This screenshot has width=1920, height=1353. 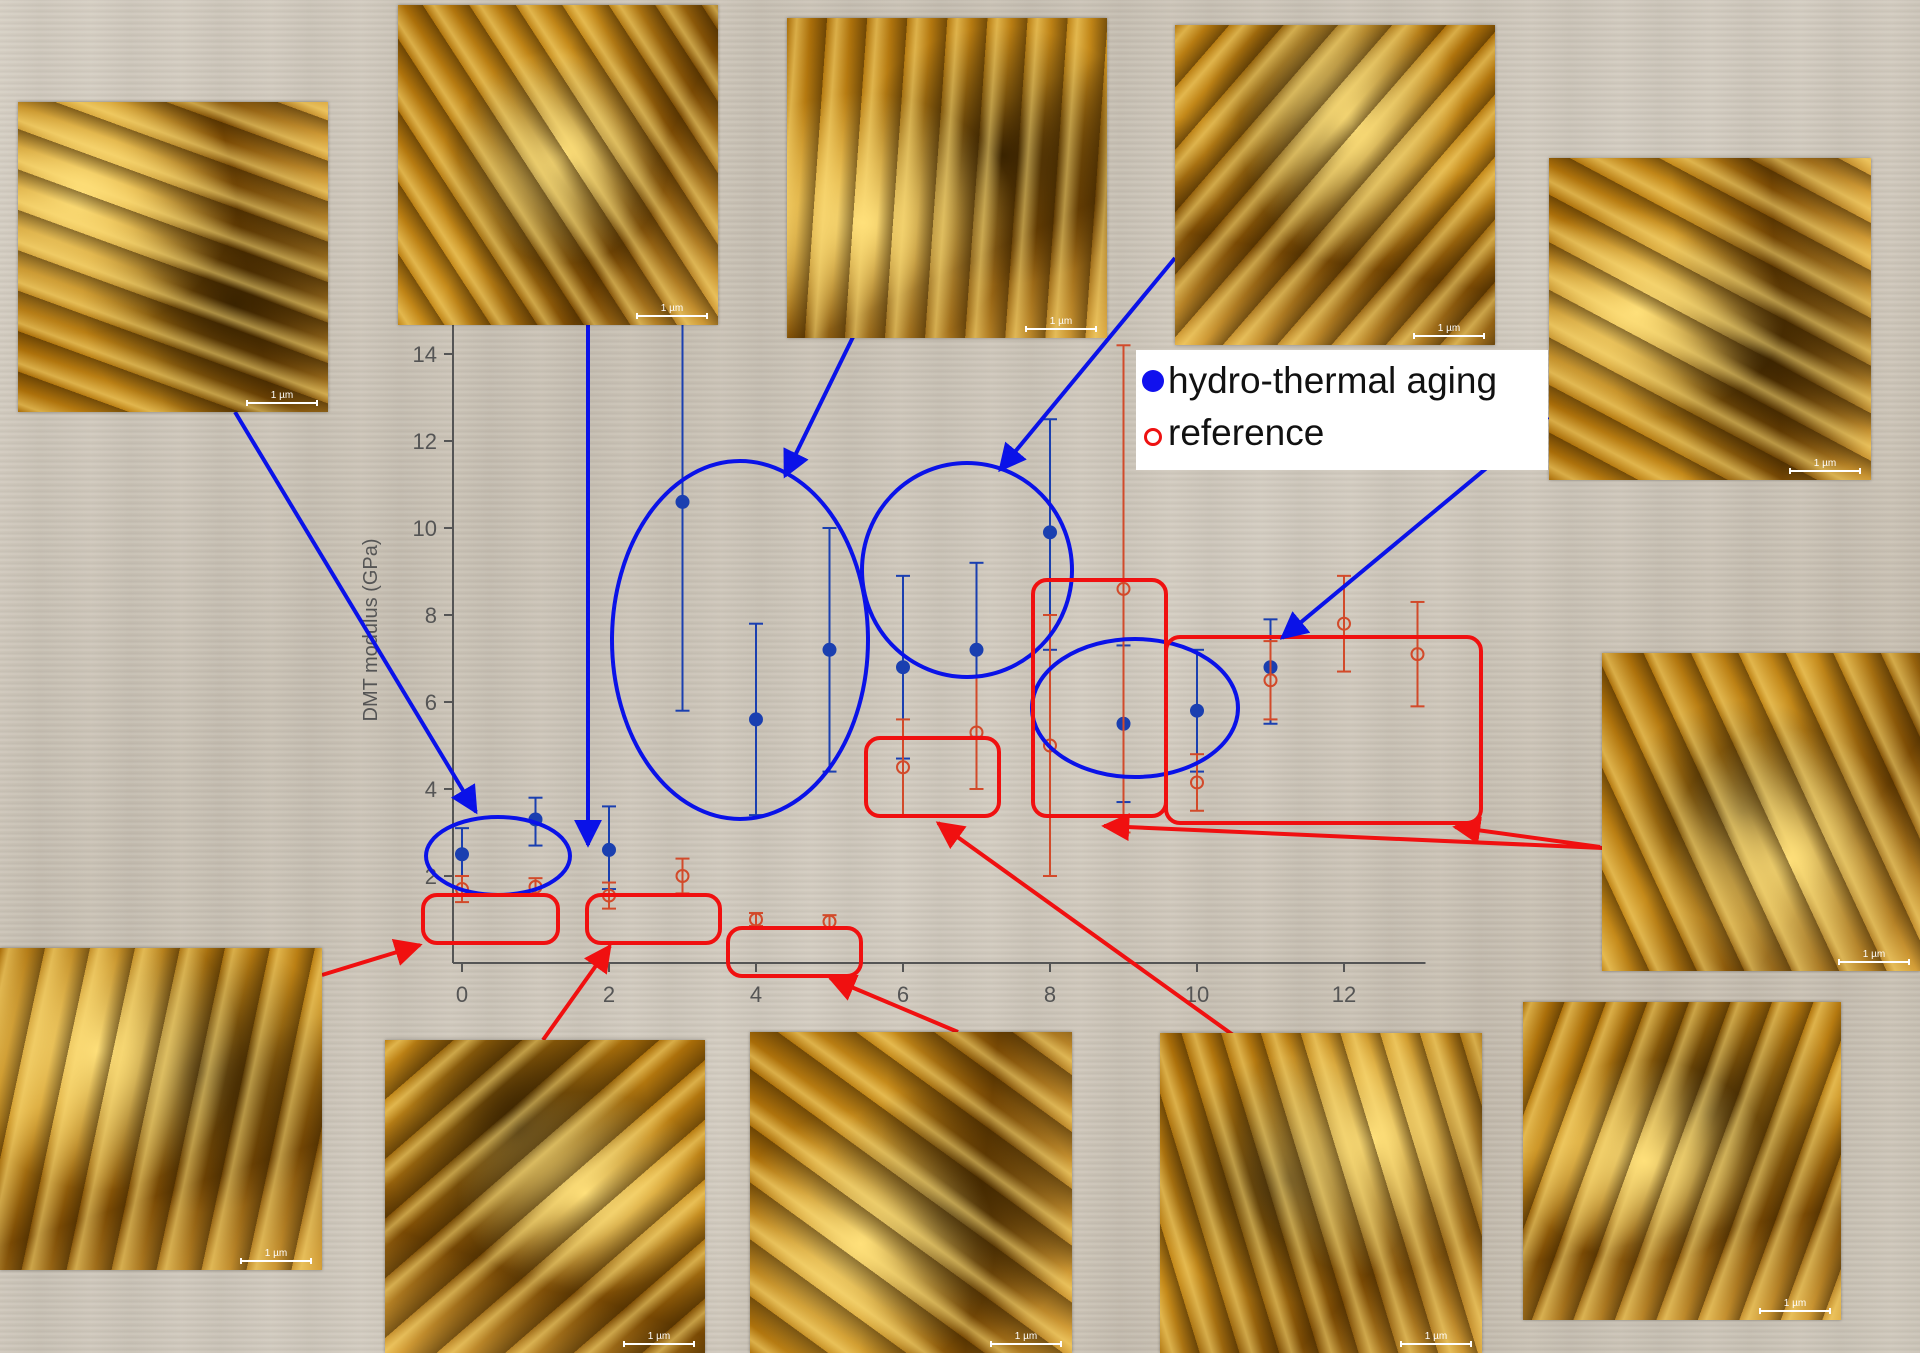 I want to click on y-tick-label: 10, so click(x=425, y=528).